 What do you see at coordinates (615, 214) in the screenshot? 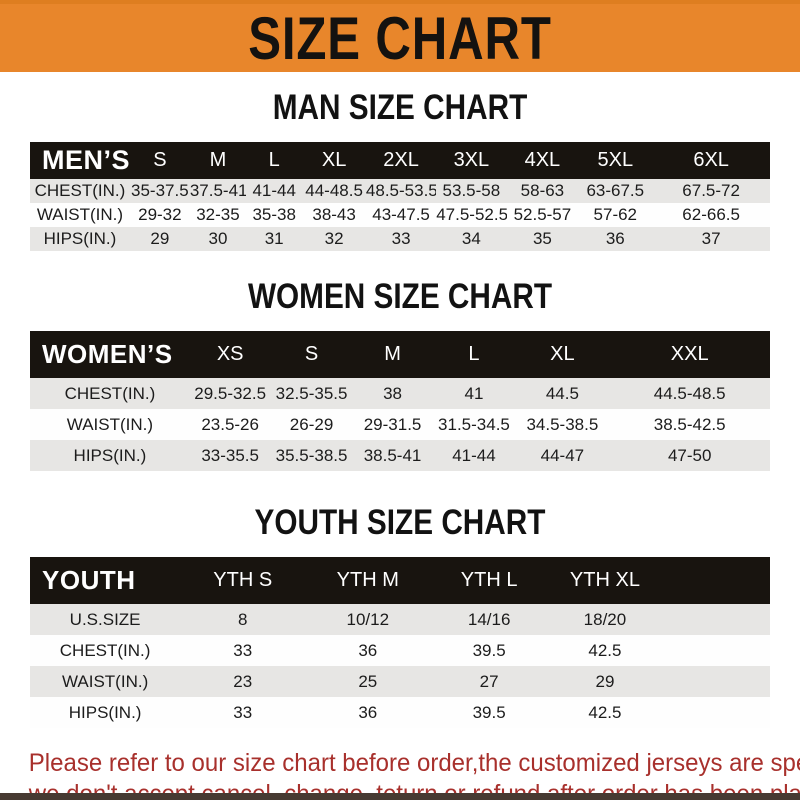
I see `size-value: 57-62` at bounding box center [615, 214].